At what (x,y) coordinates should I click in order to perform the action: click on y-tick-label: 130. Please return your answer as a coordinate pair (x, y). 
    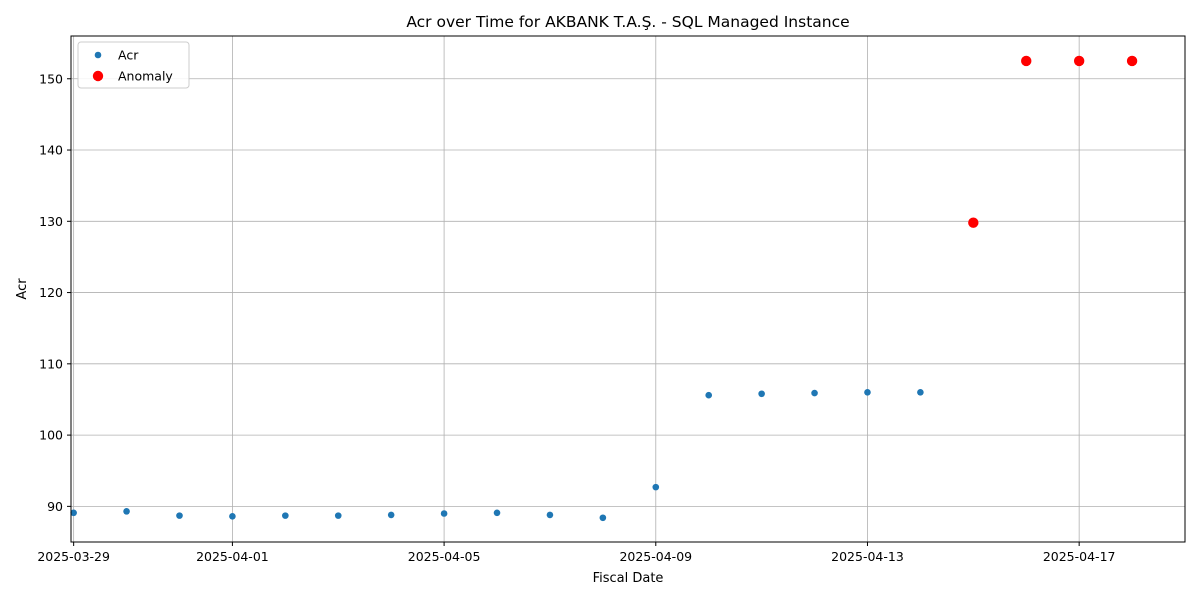
    Looking at the image, I should click on (51, 221).